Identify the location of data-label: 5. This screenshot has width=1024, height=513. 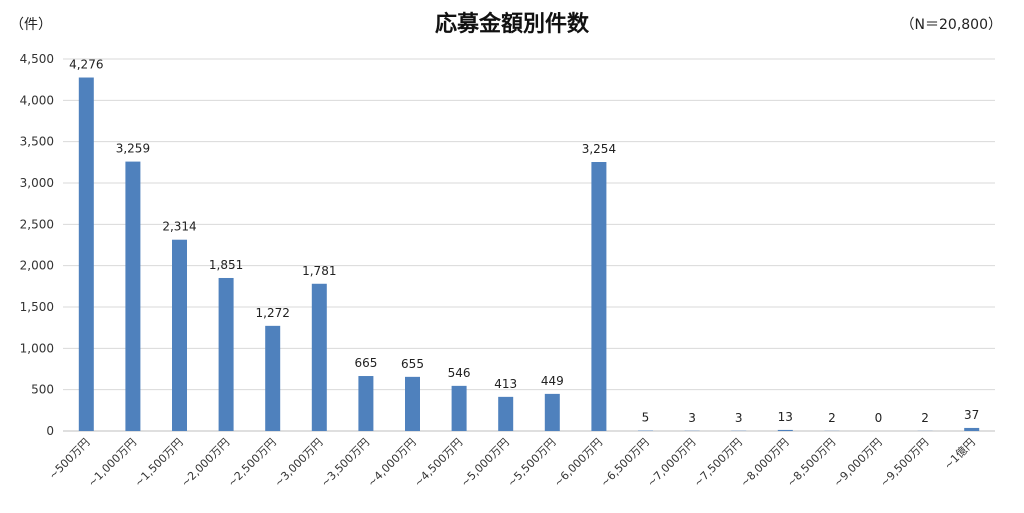
(646, 418).